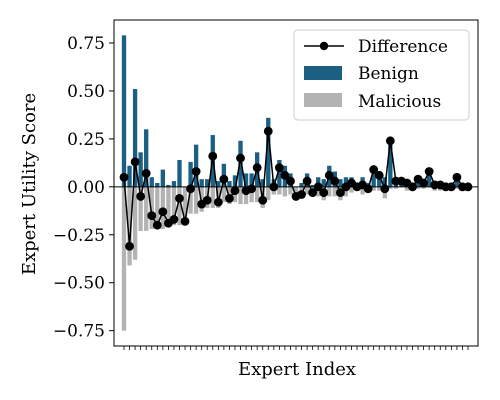 This screenshot has height=400, width=500. I want to click on legend-difference-marker, so click(324, 46).